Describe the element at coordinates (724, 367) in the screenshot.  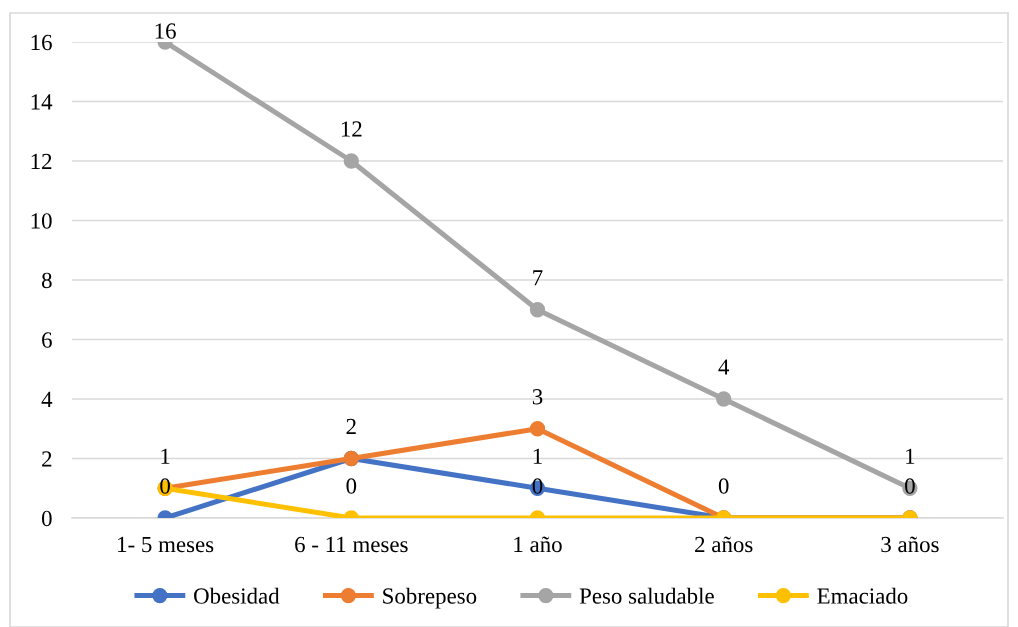
I see `data-label: 4` at that location.